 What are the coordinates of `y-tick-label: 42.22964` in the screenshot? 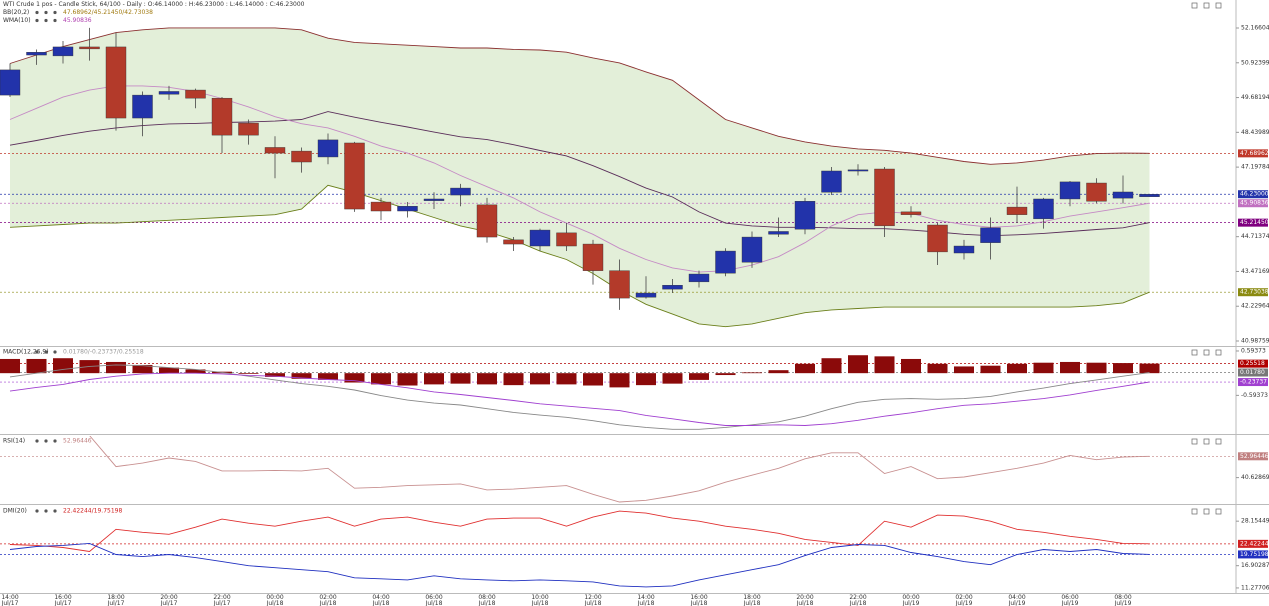 It's located at (1255, 306).